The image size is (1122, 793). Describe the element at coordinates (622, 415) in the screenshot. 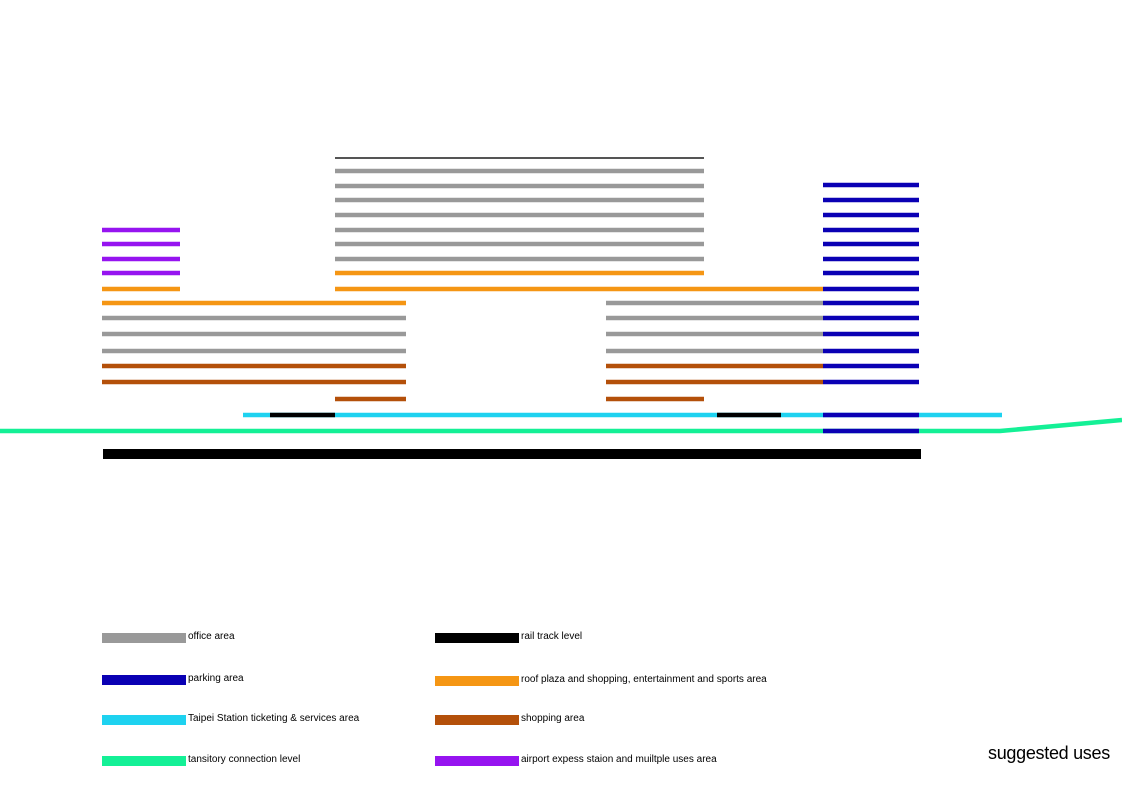

I see `ticketing-services-level` at that location.